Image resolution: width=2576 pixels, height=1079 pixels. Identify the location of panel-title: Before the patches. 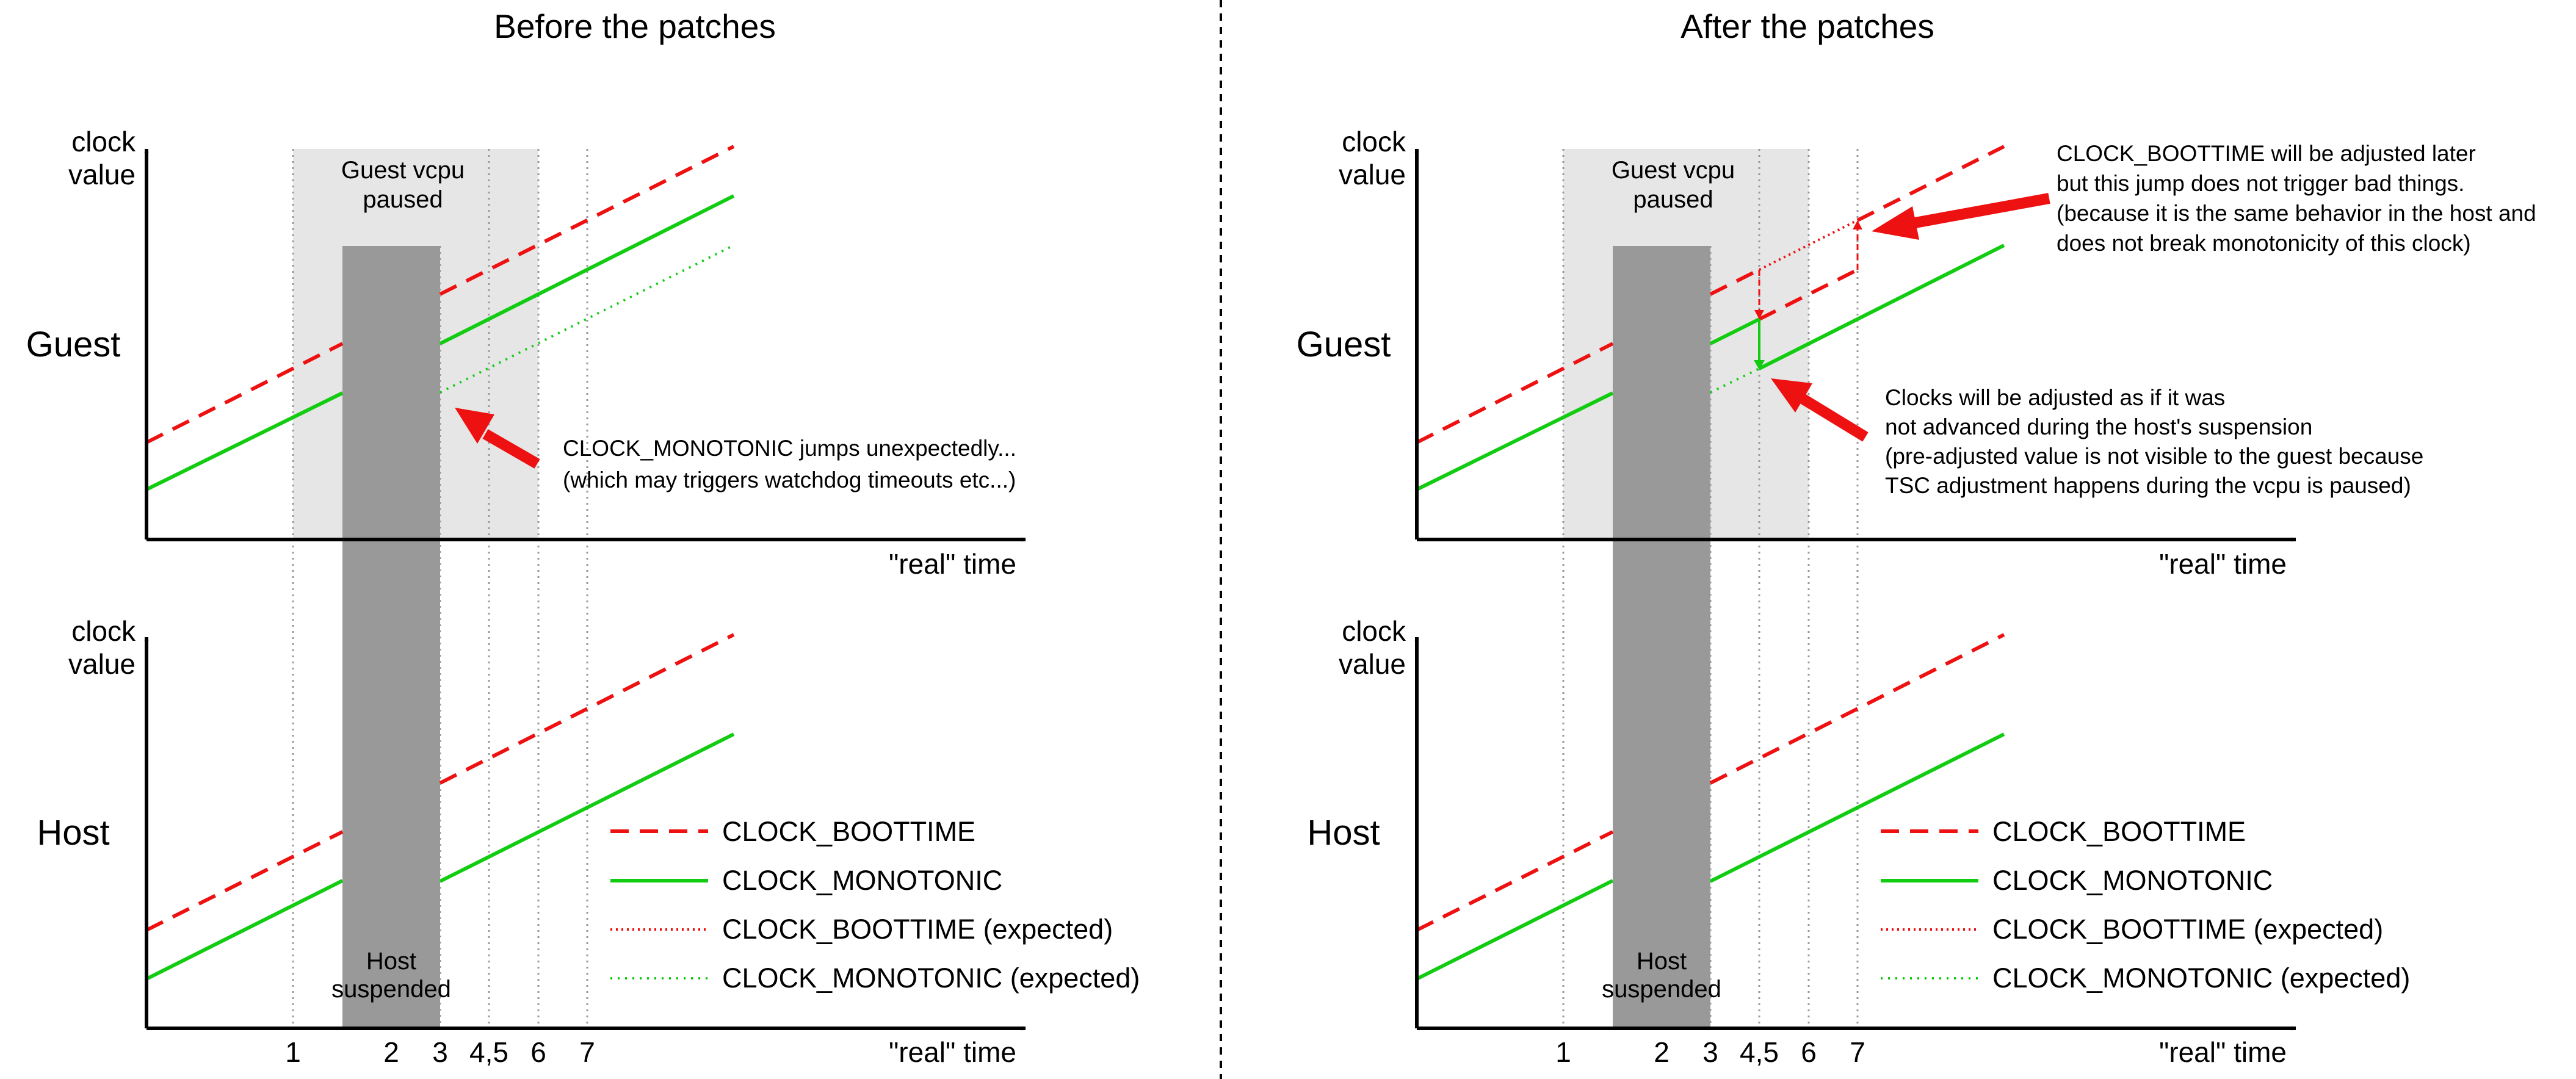
(635, 26).